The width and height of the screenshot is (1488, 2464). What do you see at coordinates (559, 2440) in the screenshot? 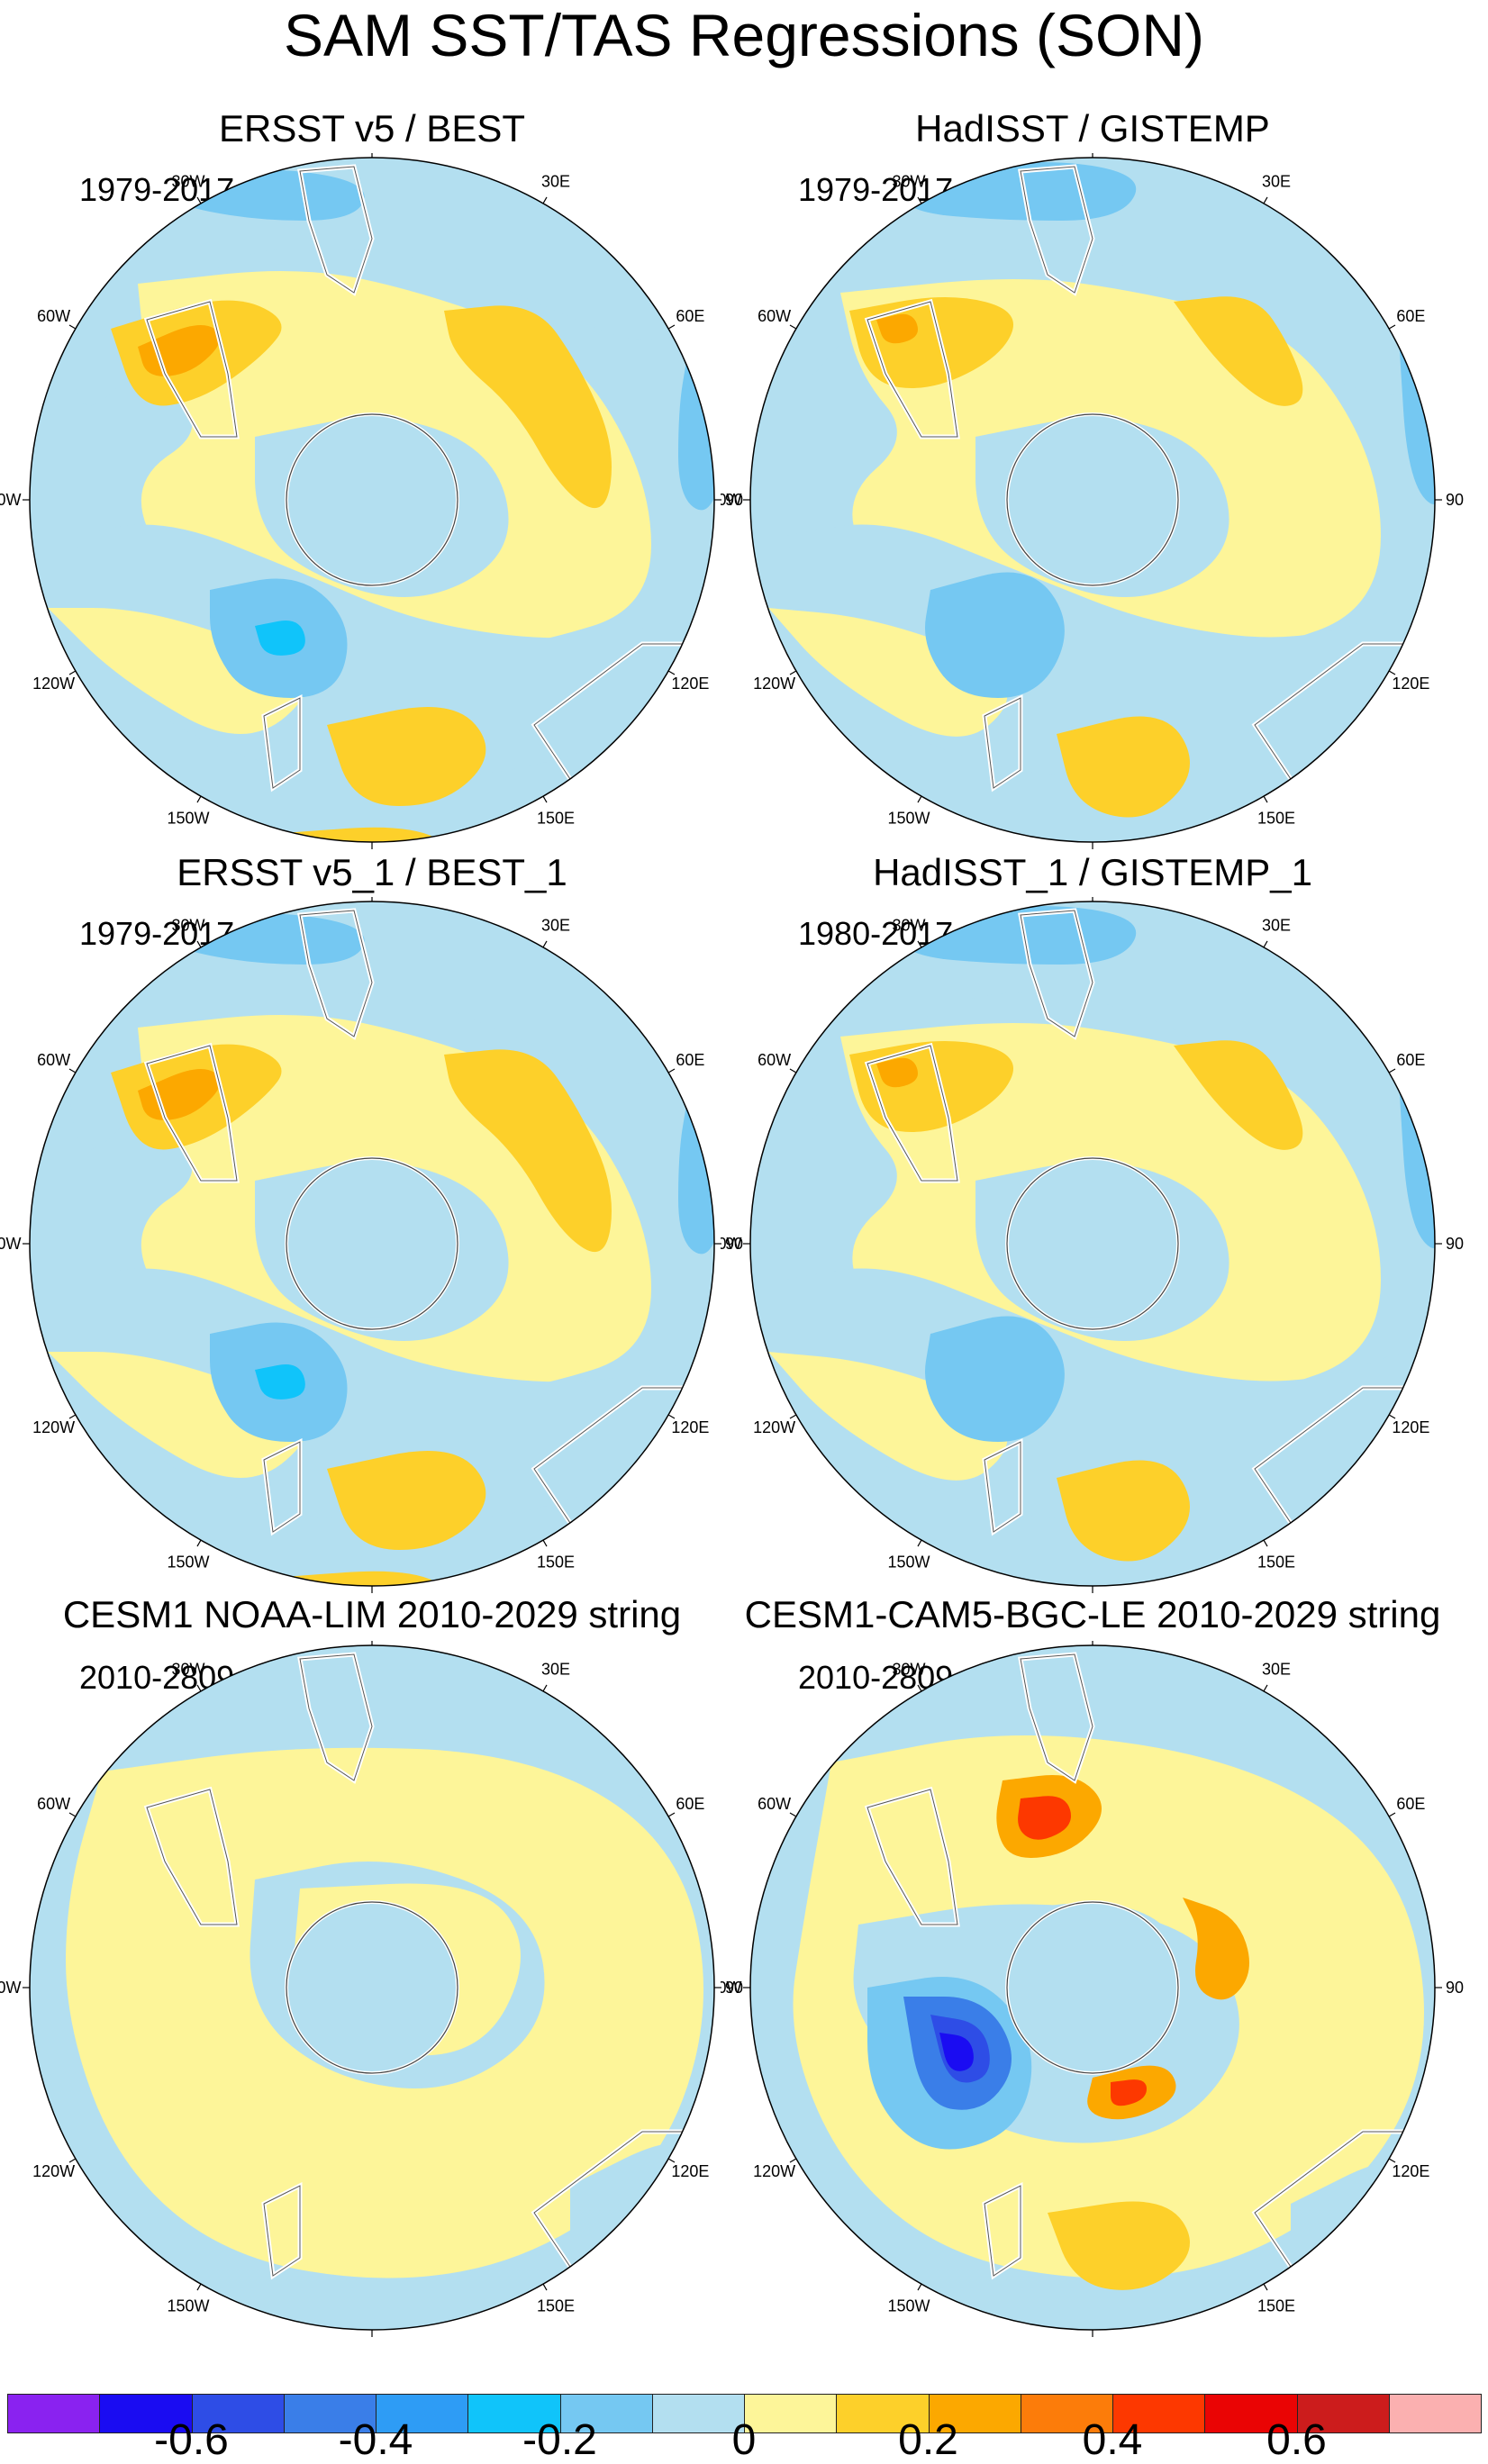
I see `colorbar-tick-label: -0.2` at bounding box center [559, 2440].